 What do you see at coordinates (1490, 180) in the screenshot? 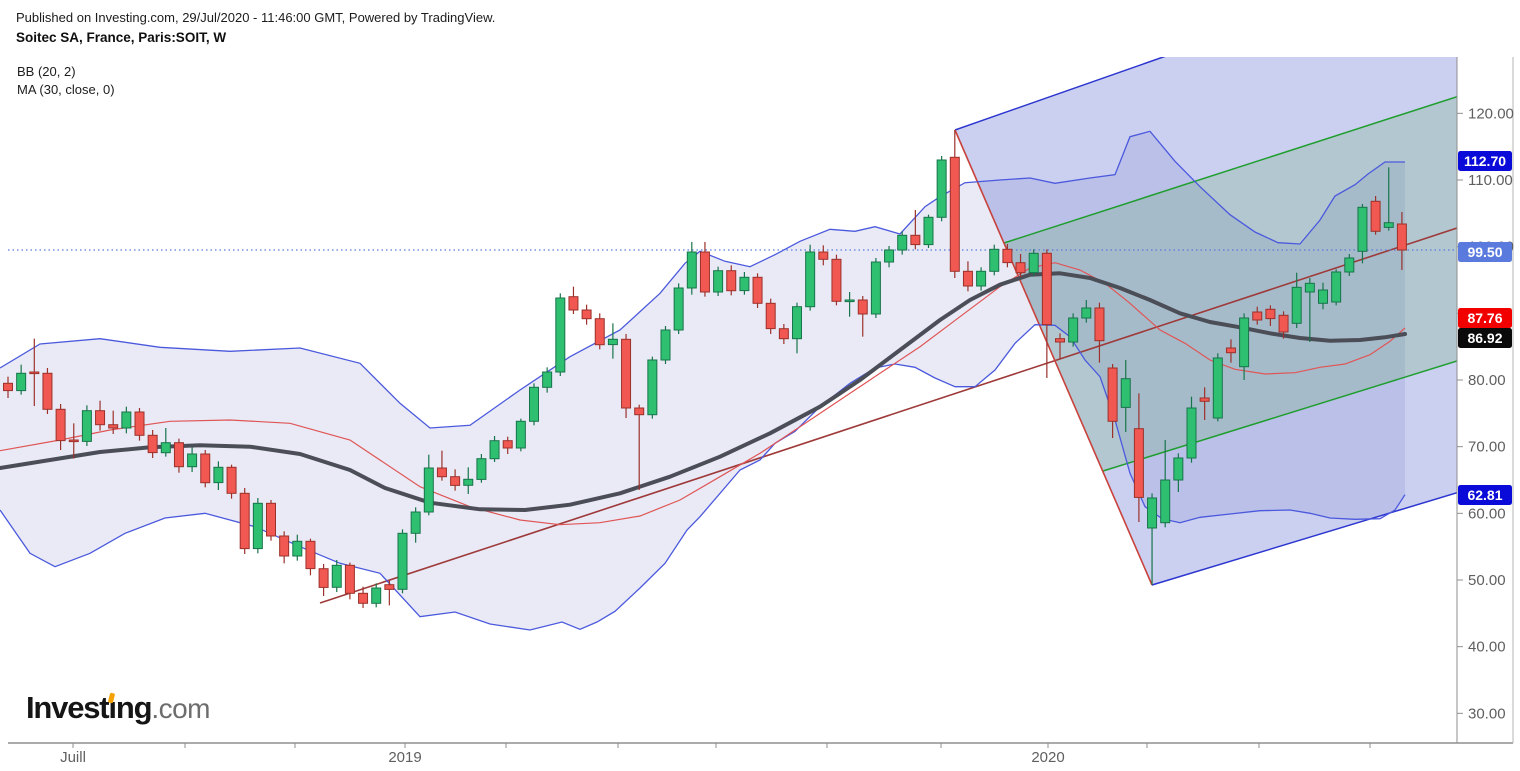
I see `y-tick-label: 110.00` at bounding box center [1490, 180].